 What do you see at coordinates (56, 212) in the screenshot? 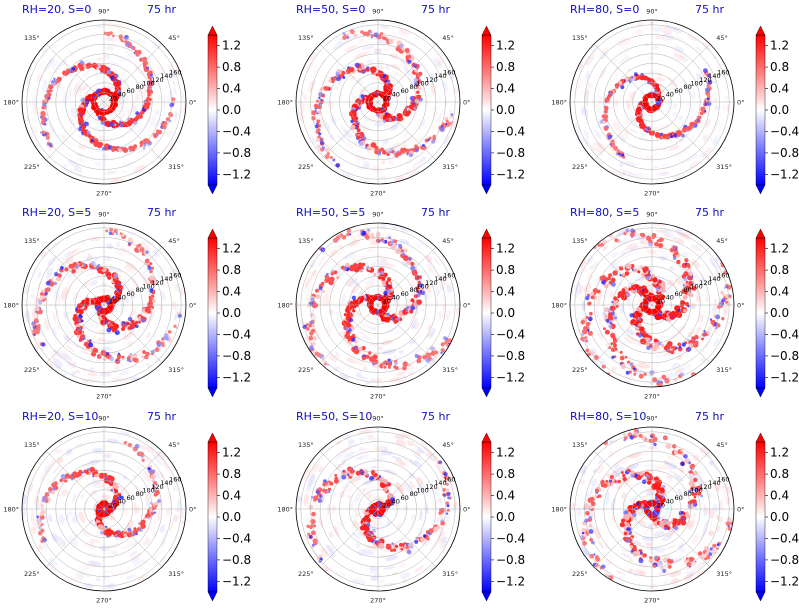
I see `panel-title: RH=20, S=5` at bounding box center [56, 212].